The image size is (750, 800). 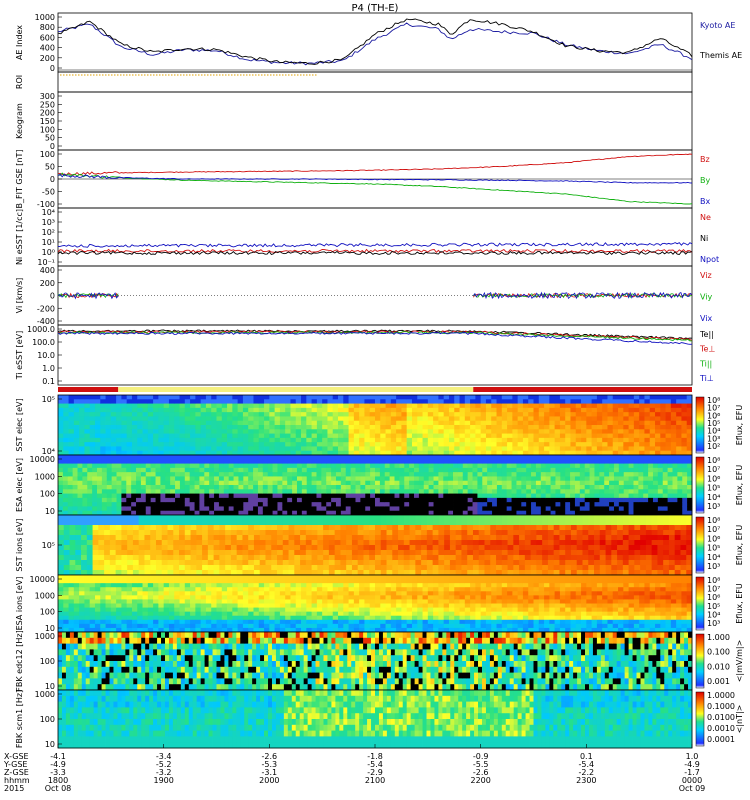 What do you see at coordinates (88, 296) in the screenshot?
I see `series-line-vix` at bounding box center [88, 296].